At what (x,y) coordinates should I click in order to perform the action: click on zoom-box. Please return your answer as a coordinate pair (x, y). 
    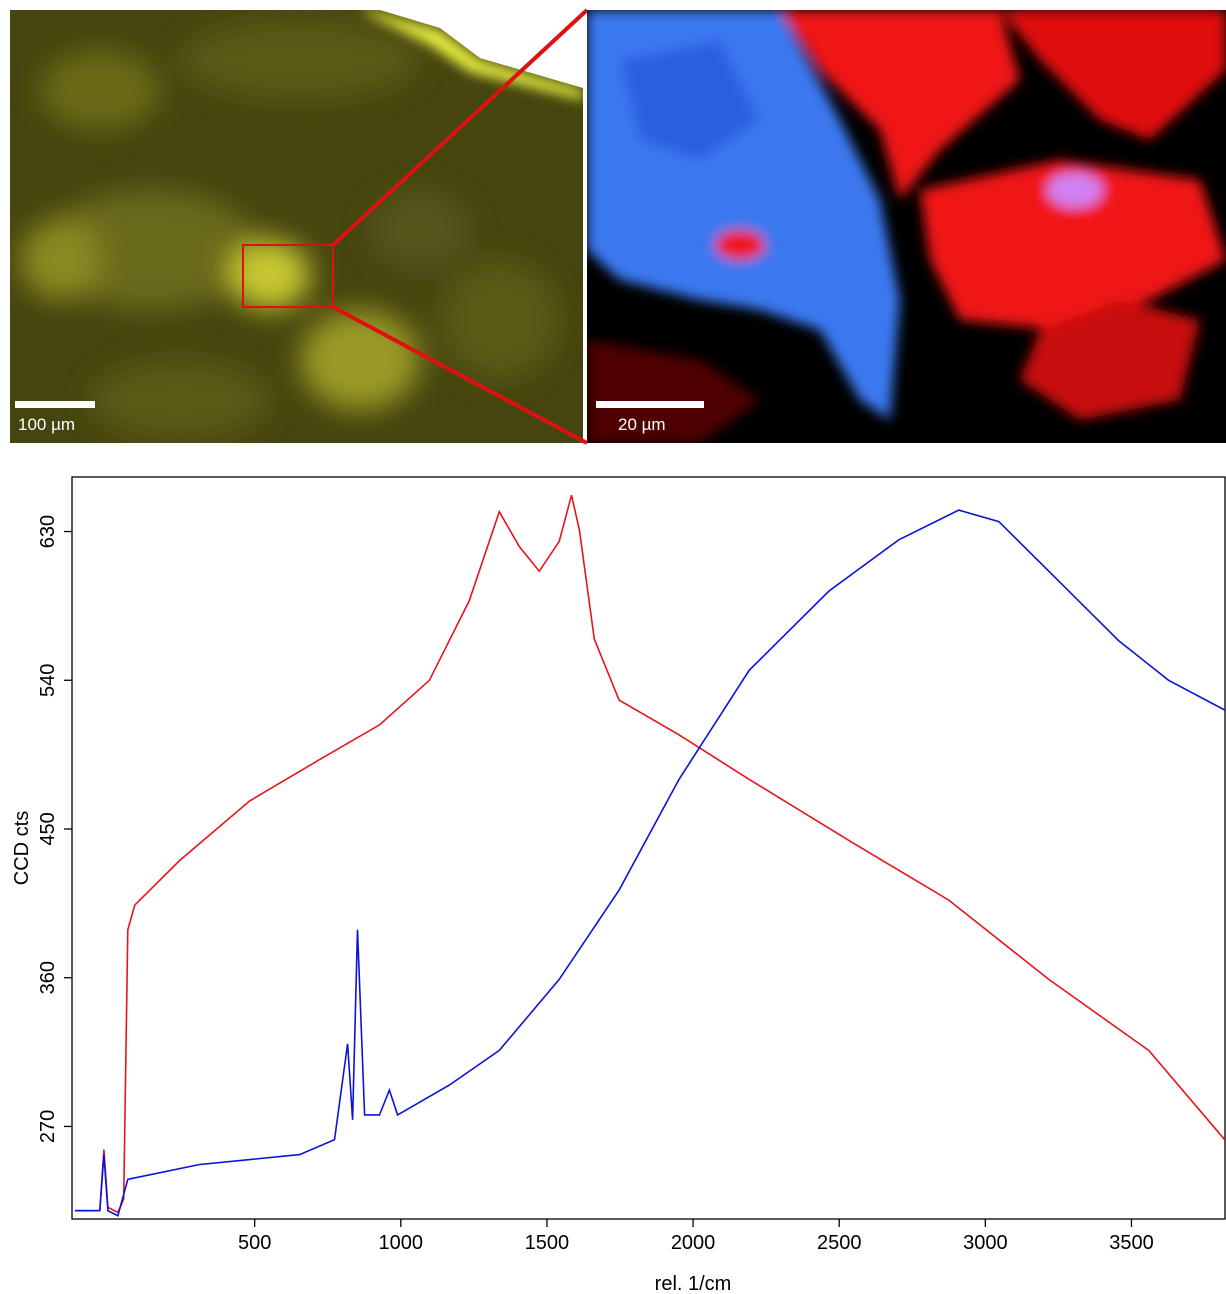
    Looking at the image, I should click on (288, 276).